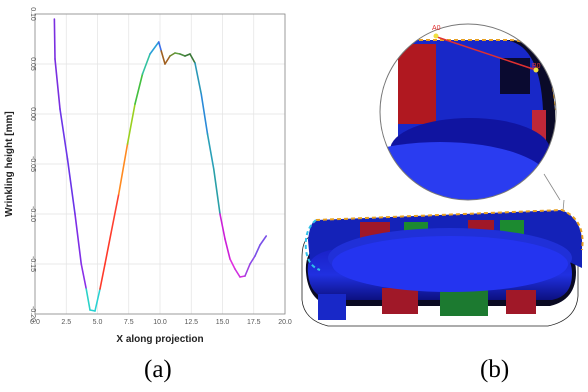  What do you see at coordinates (254, 322) in the screenshot?
I see `x-tick-label: 17.5` at bounding box center [254, 322].